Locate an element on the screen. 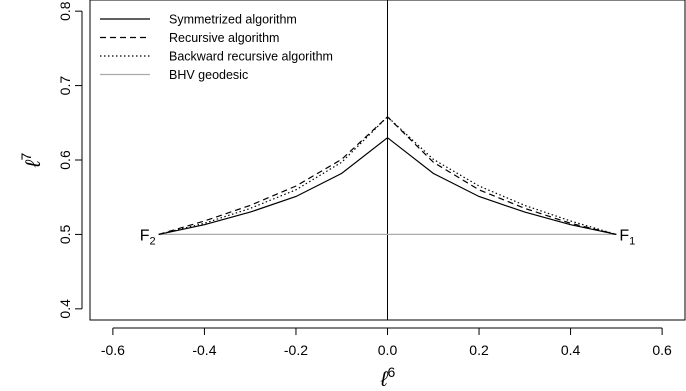 The width and height of the screenshot is (686, 391). y-tick-label: 0.5 is located at coordinates (65, 234).